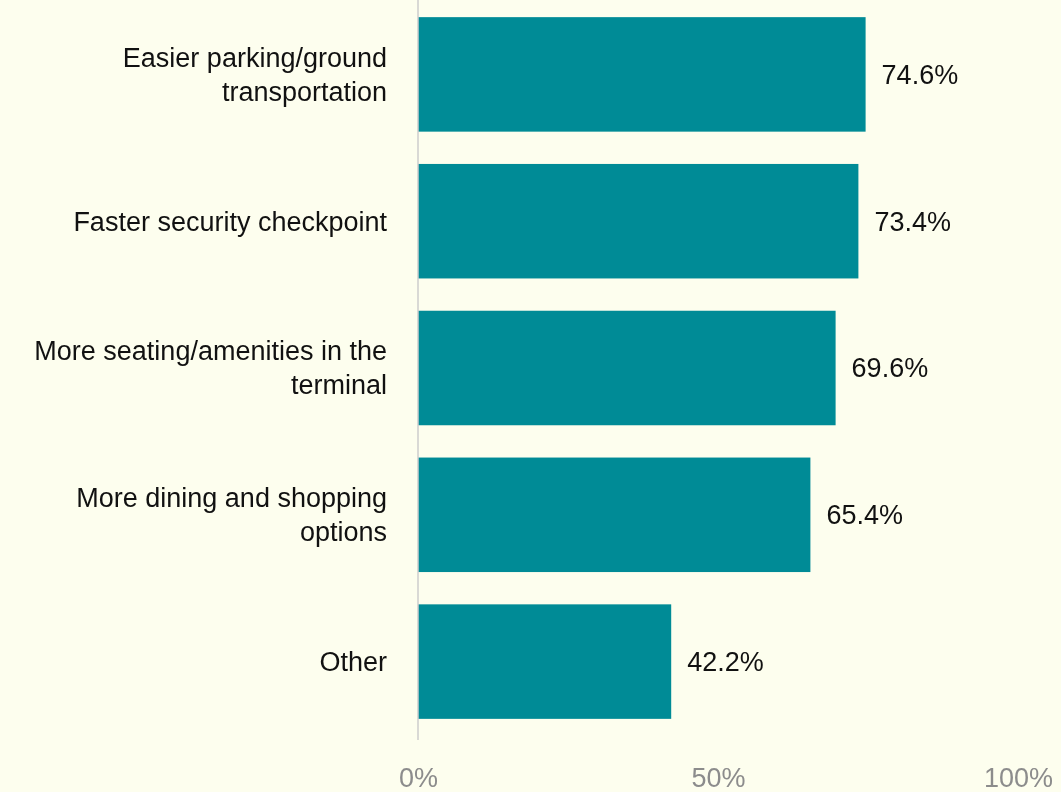 The image size is (1061, 792). Describe the element at coordinates (912, 221) in the screenshot. I see `data-label: 73.4%` at that location.